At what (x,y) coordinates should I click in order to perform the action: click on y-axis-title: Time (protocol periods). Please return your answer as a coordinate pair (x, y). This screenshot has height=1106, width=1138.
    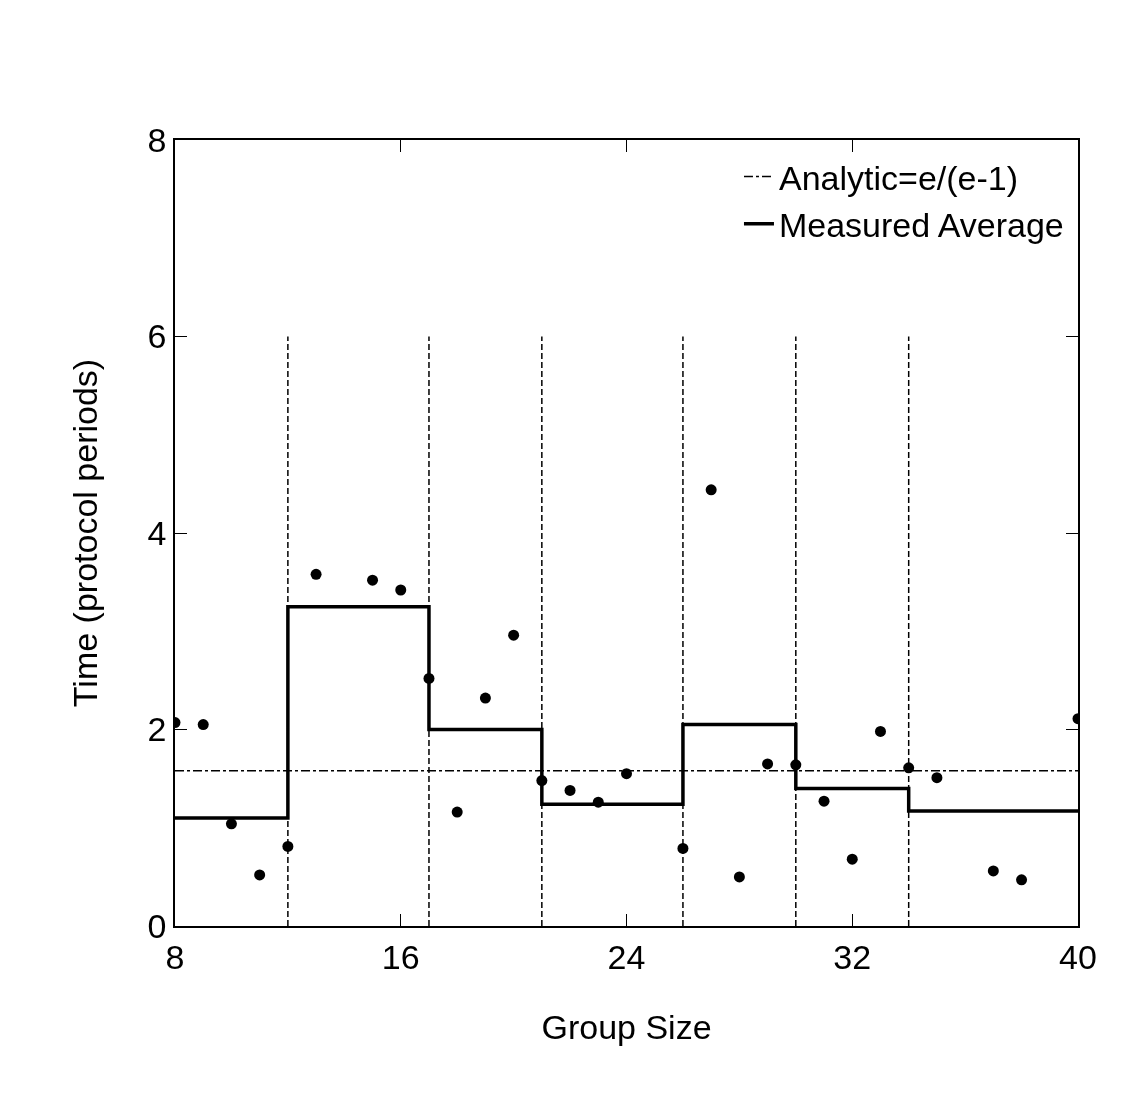
    Looking at the image, I should click on (84, 533).